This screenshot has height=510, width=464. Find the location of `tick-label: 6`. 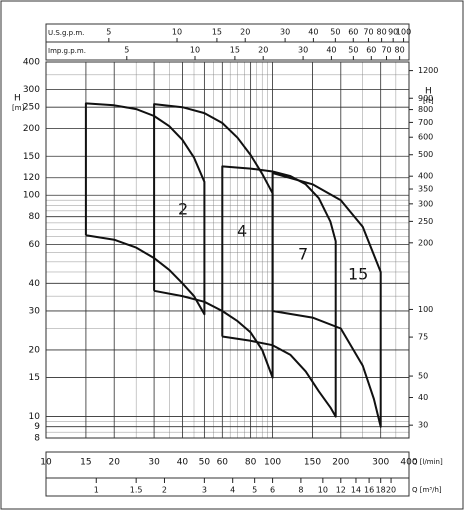

tick-label: 6 is located at coordinates (272, 490).